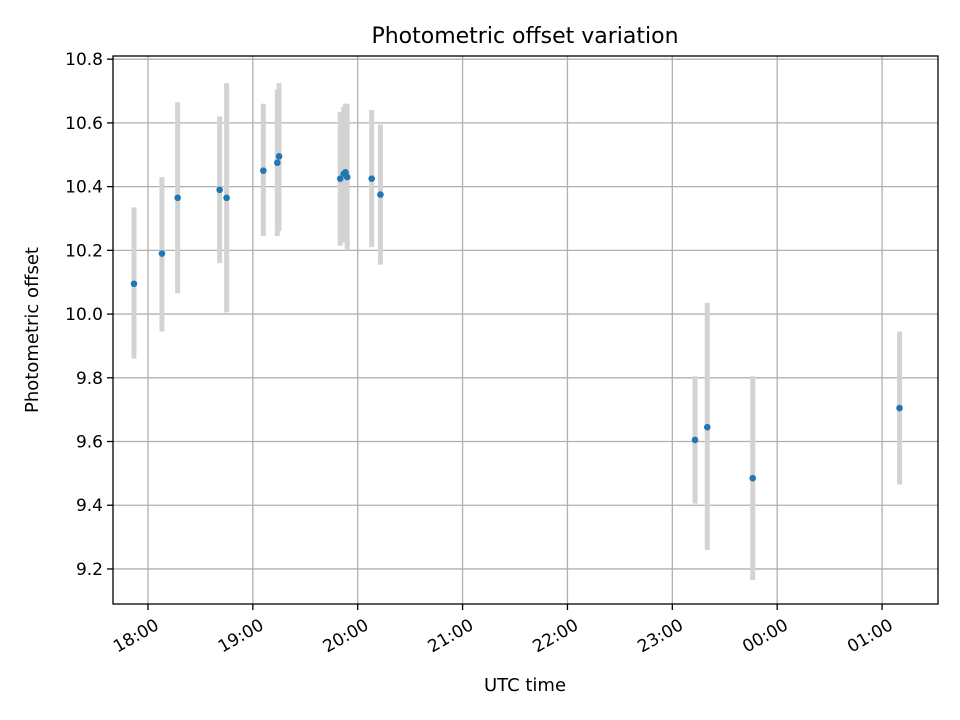 The width and height of the screenshot is (960, 720). What do you see at coordinates (84, 188) in the screenshot?
I see `y-tick-label: 10.4` at bounding box center [84, 188].